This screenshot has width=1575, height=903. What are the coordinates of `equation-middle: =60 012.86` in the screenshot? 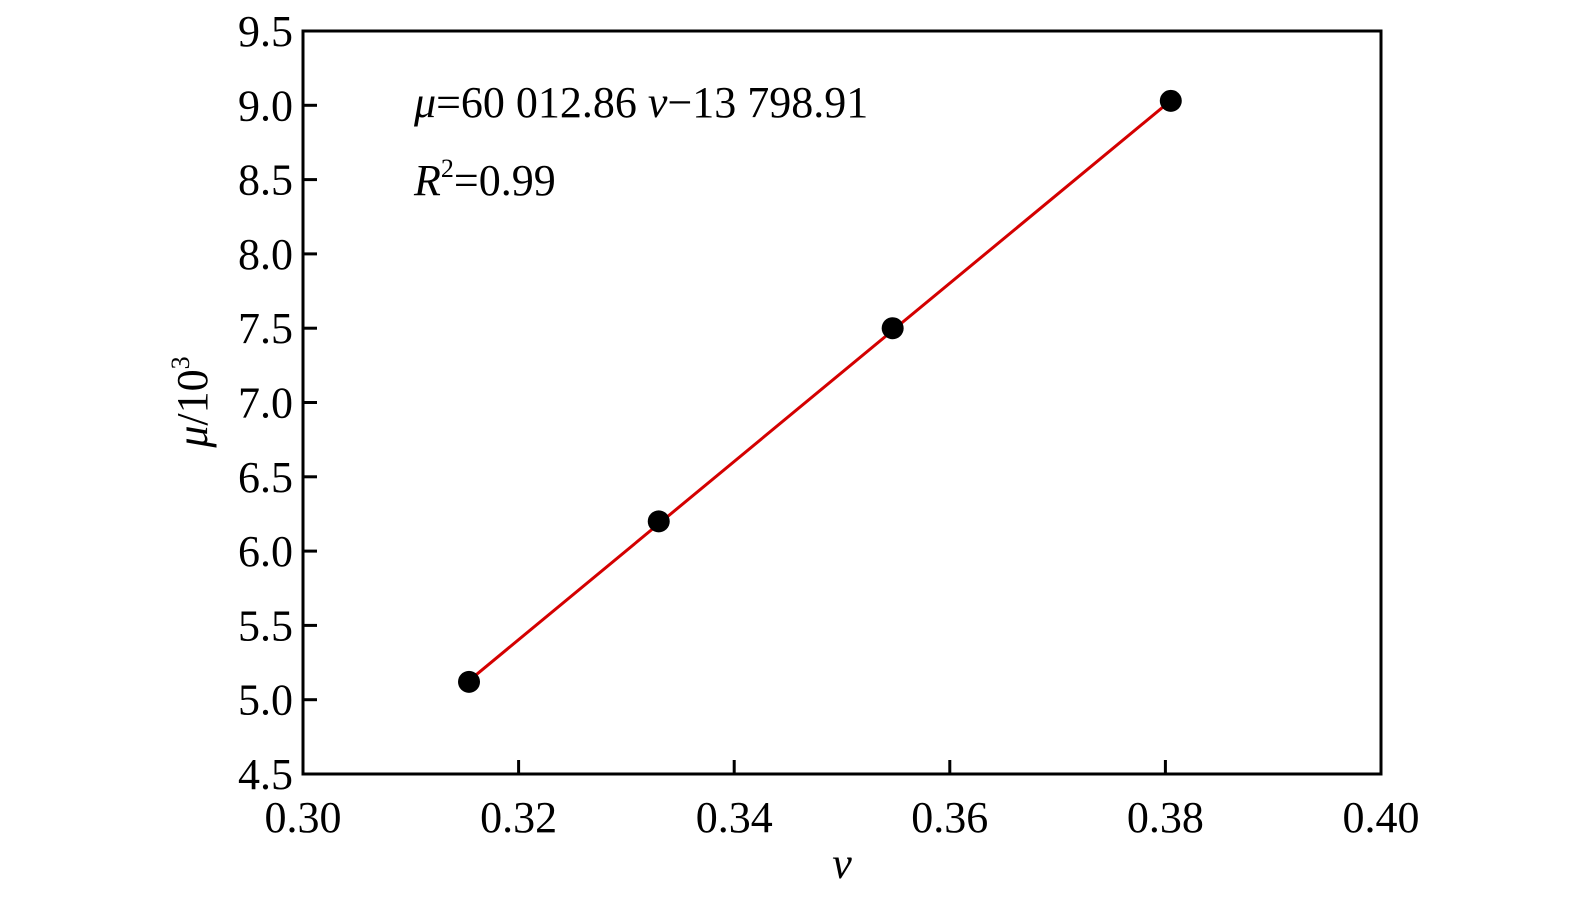 It's located at (542, 102).